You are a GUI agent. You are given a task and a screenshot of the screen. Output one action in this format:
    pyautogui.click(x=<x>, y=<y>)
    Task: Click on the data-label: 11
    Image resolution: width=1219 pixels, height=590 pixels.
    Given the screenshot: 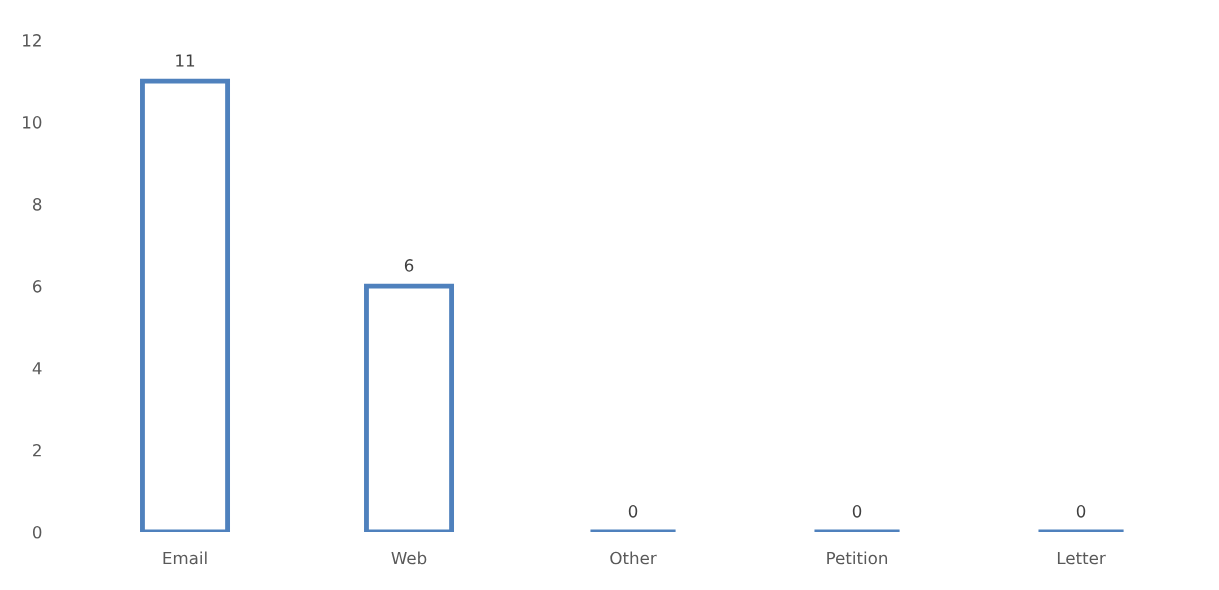 What is the action you would take?
    pyautogui.click(x=185, y=60)
    